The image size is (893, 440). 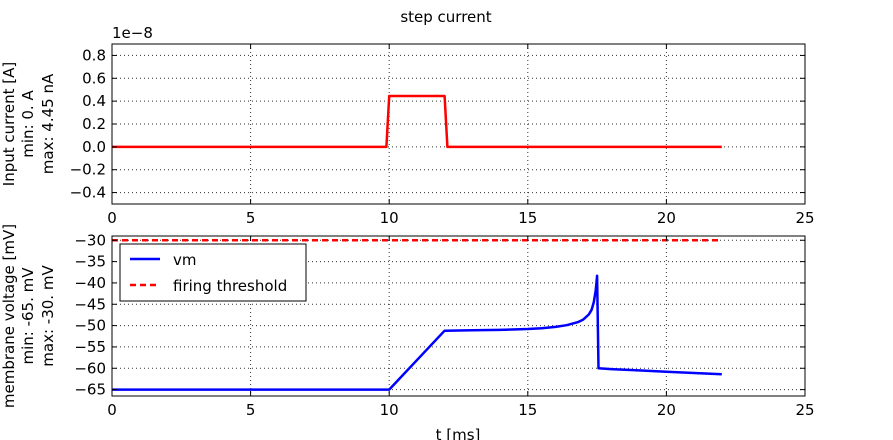 I want to click on y-tick-label: 0.8, so click(x=94, y=55).